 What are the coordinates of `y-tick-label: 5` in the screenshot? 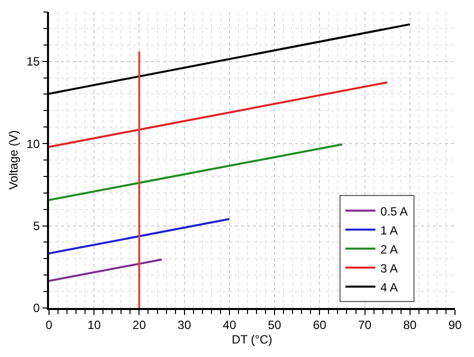 It's located at (36, 225).